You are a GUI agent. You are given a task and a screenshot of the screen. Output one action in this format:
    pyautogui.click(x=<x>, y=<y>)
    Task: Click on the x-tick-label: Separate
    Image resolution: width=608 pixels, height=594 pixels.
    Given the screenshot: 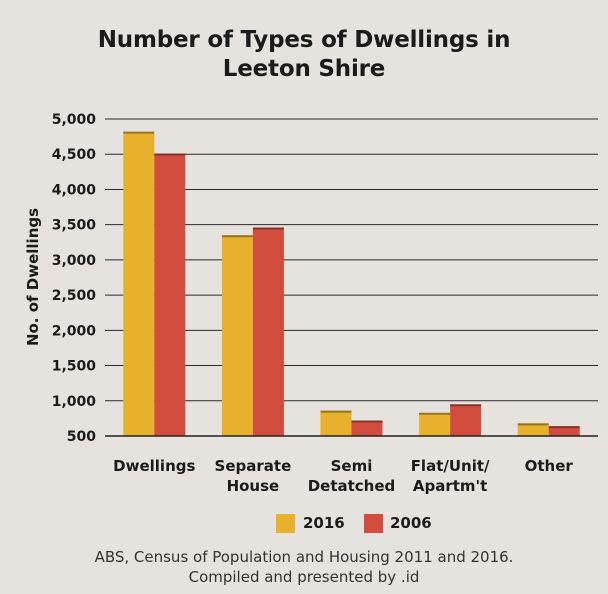 What is the action you would take?
    pyautogui.click(x=253, y=466)
    